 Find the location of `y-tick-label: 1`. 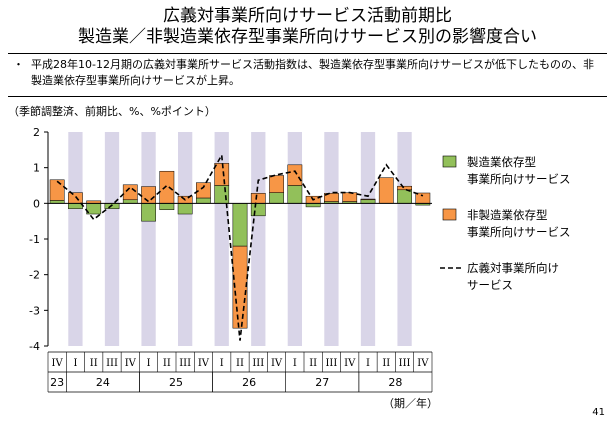

y-tick-label: 1 is located at coordinates (36, 168).